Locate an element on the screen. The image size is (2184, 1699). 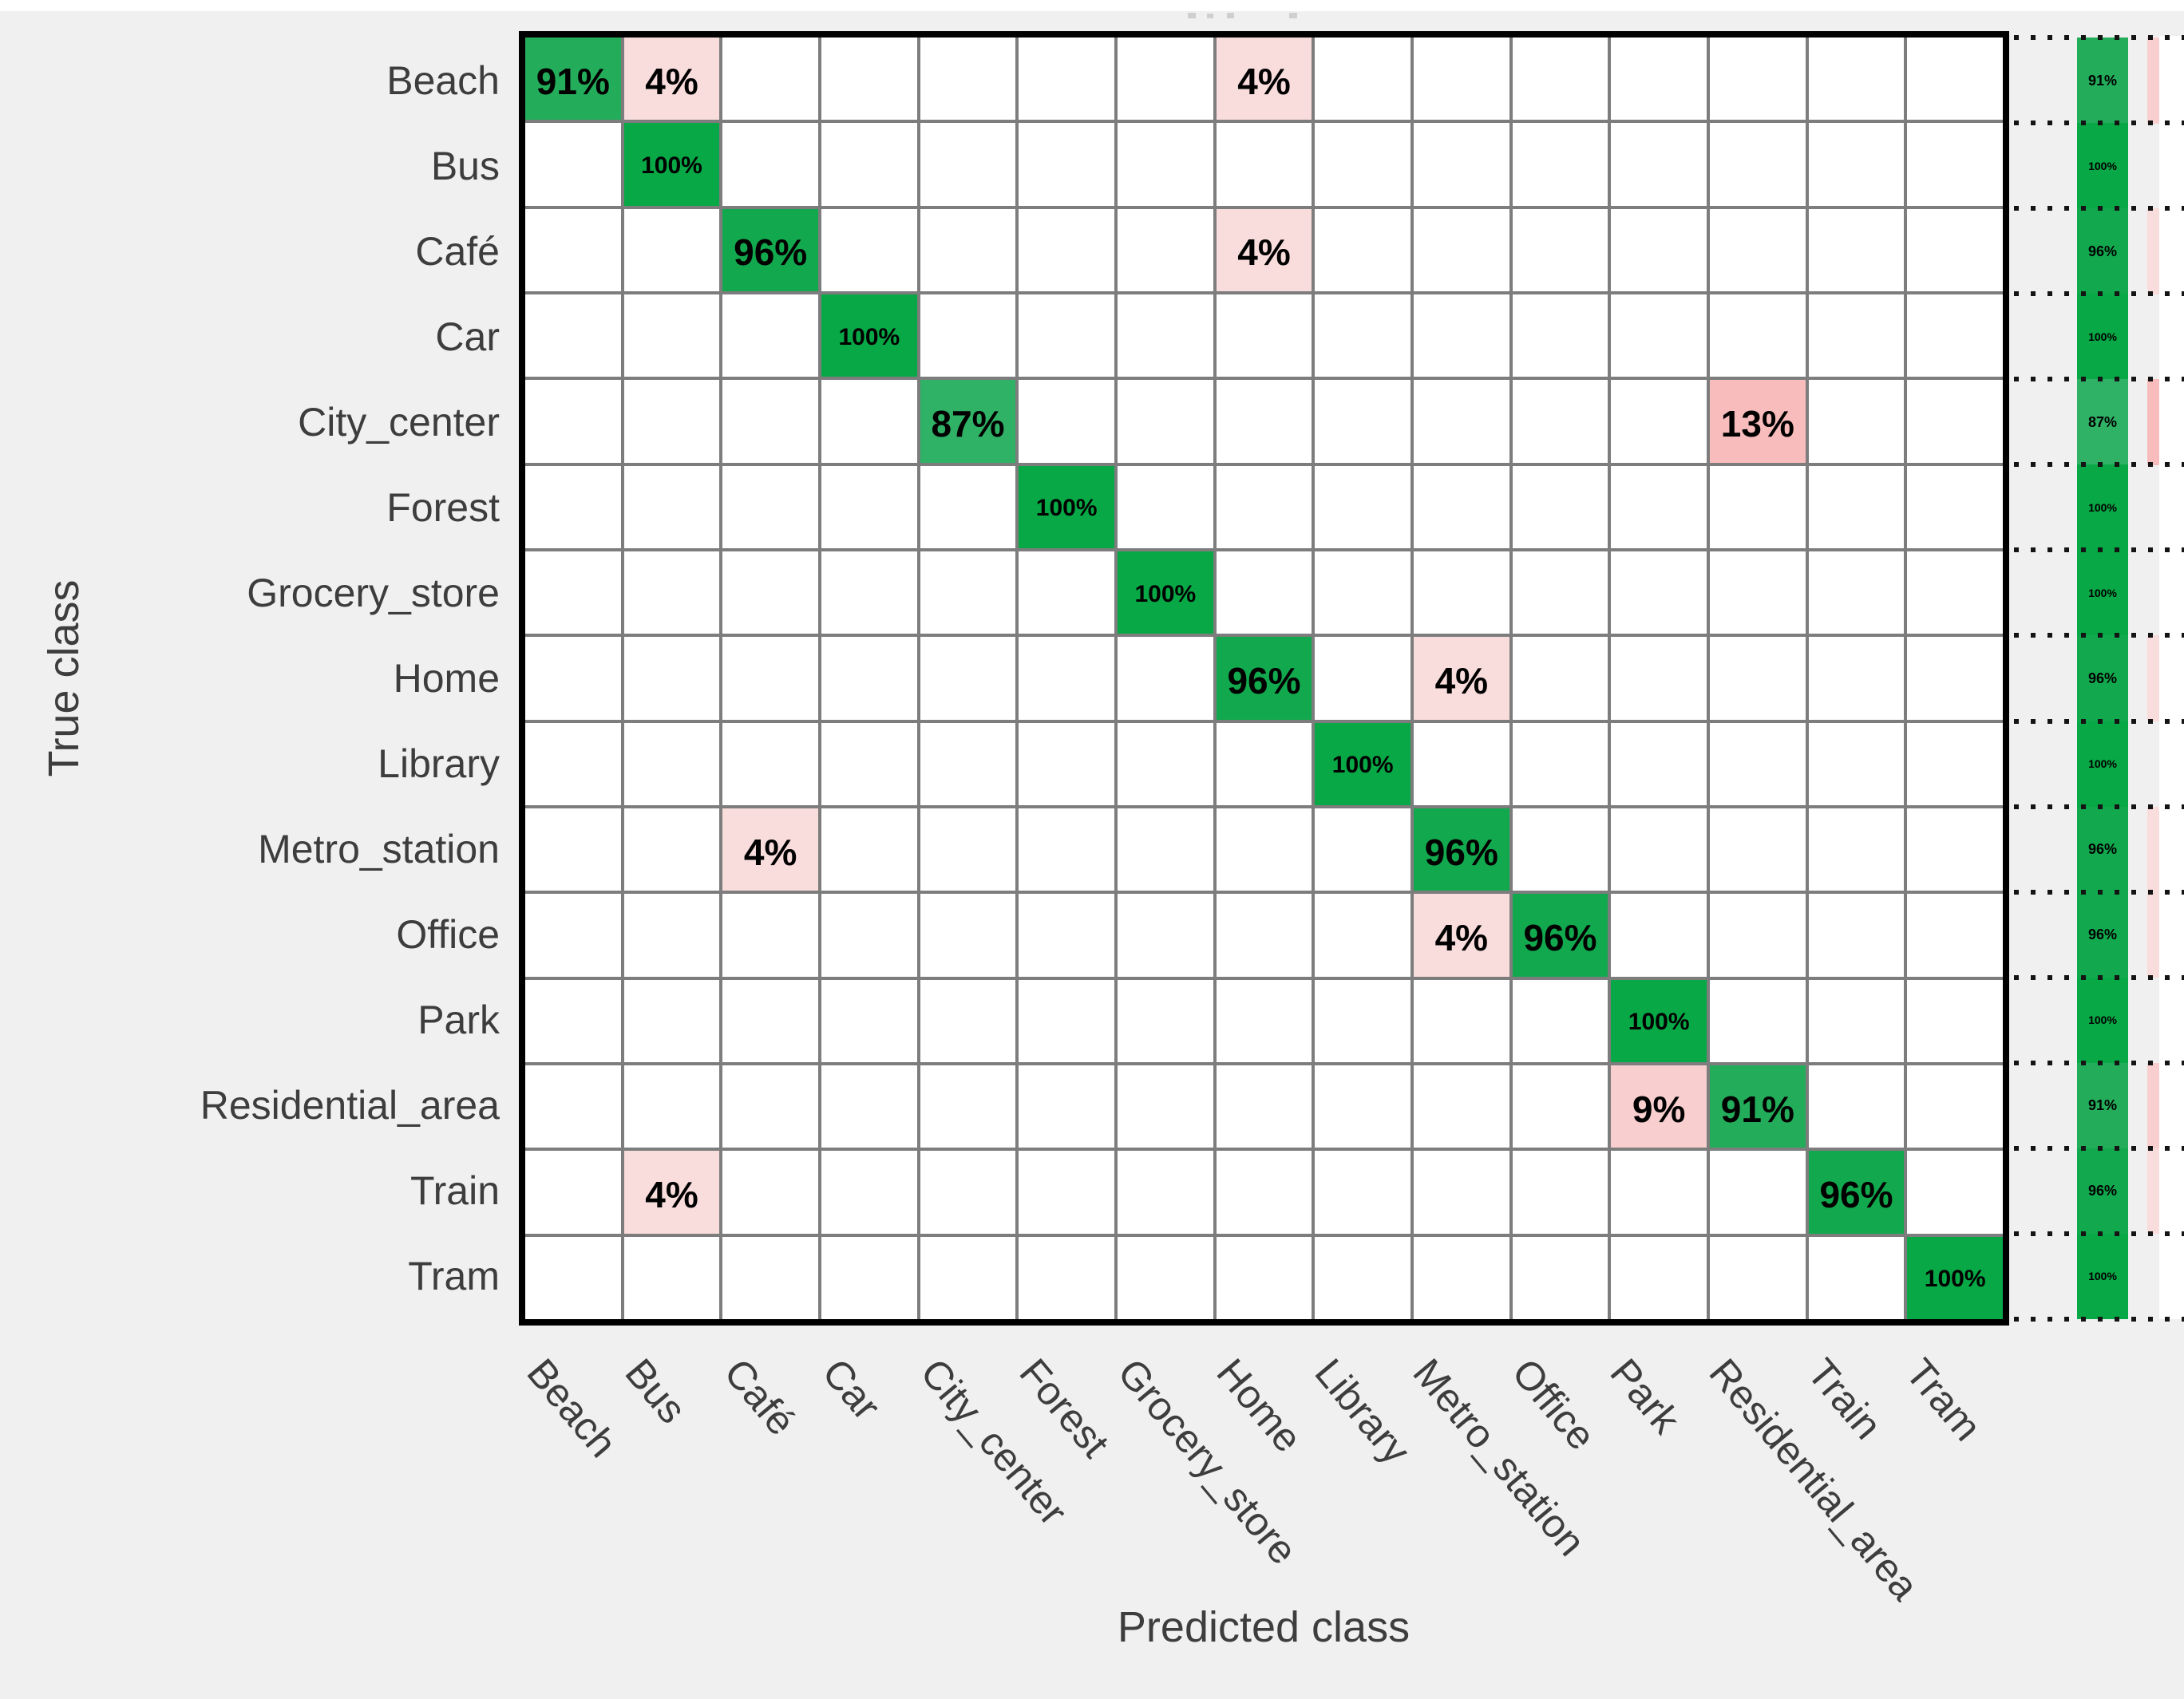
matrix-cell-Café-Home: 4% is located at coordinates (1264, 249).